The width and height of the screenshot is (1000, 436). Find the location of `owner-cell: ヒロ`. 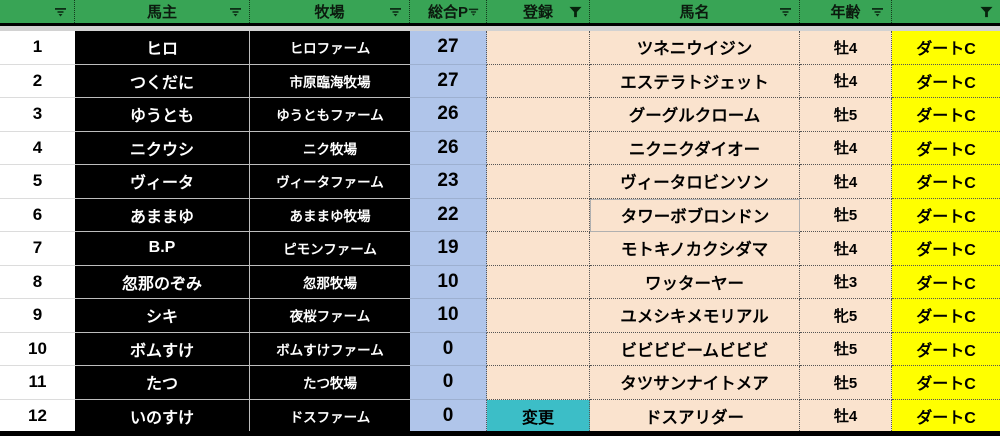

owner-cell: ヒロ is located at coordinates (162, 48).